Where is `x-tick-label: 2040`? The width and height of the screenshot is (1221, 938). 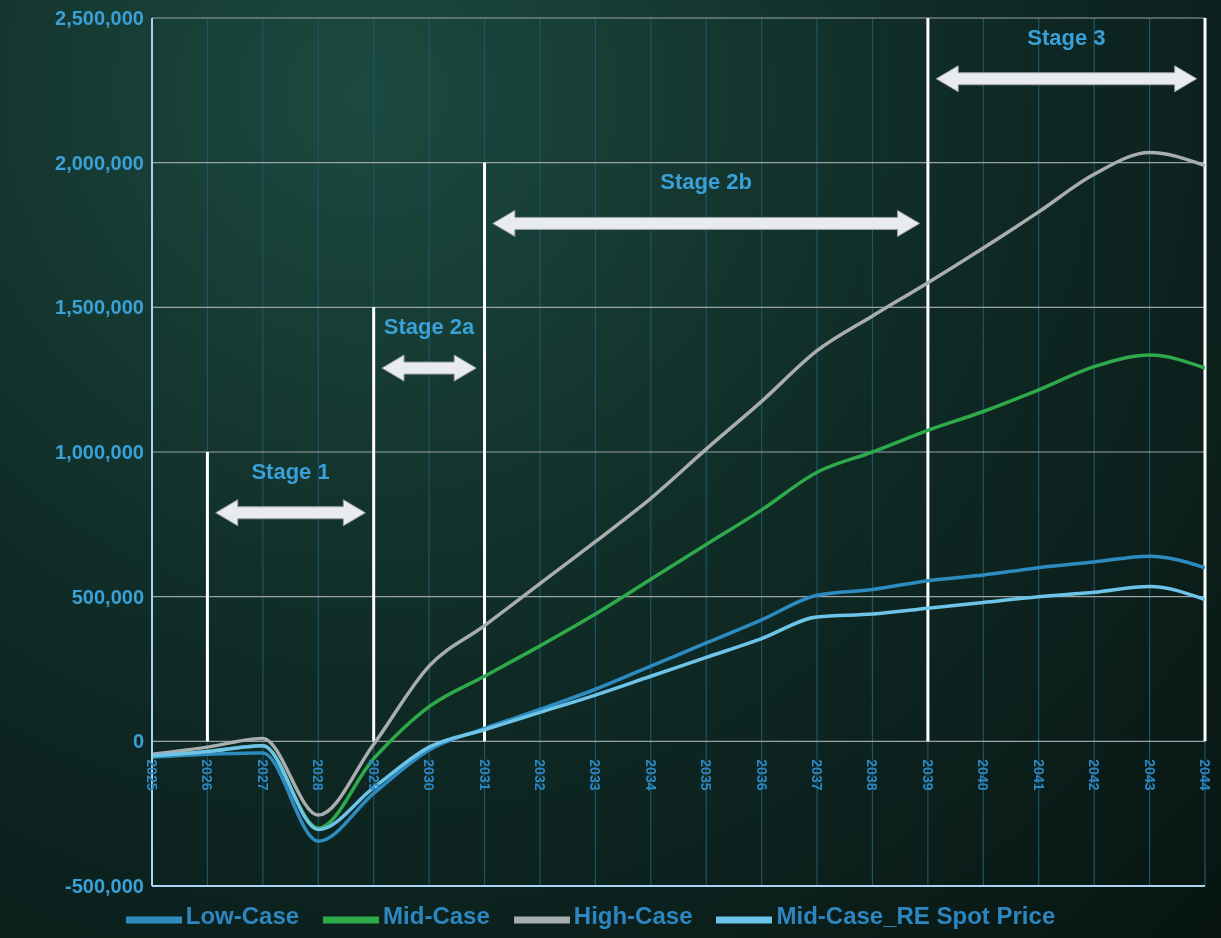 x-tick-label: 2040 is located at coordinates (983, 775).